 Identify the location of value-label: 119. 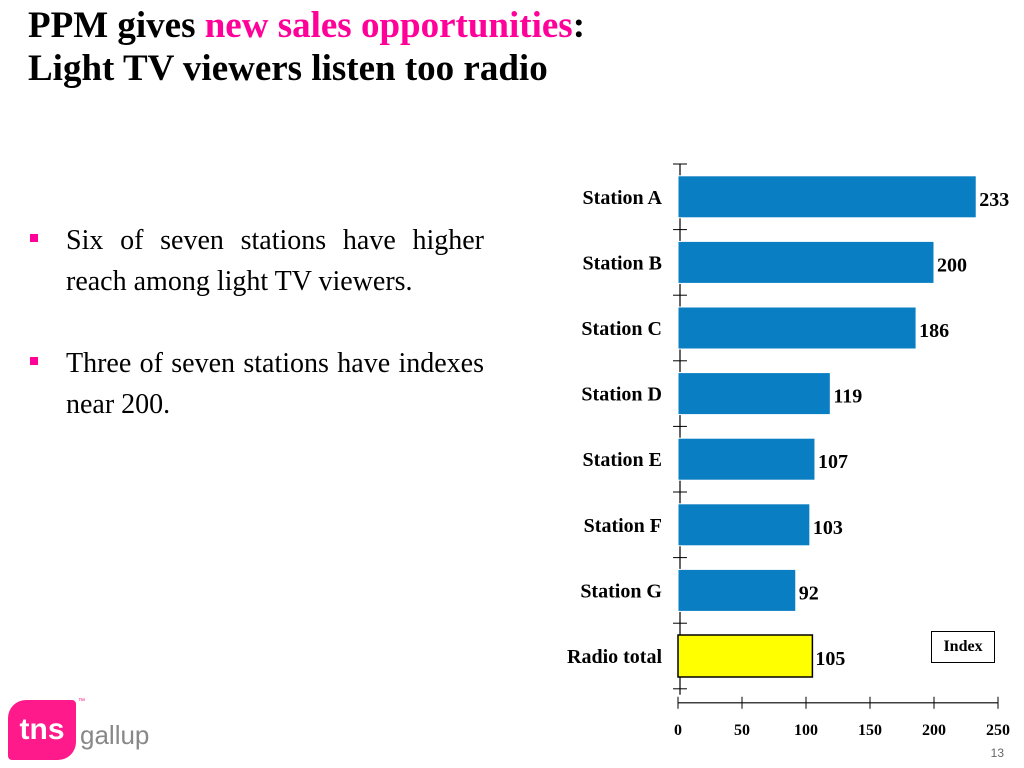
(847, 397).